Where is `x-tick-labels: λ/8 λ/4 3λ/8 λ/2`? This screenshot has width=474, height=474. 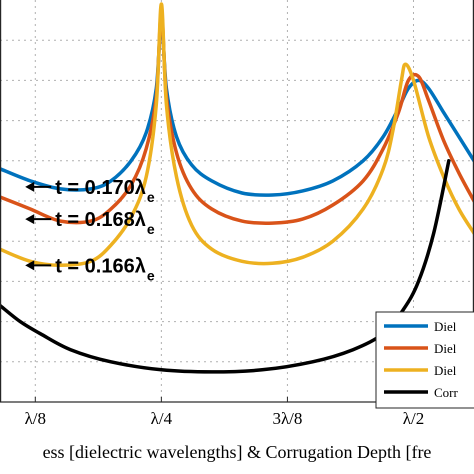 x-tick-labels: λ/8 λ/4 3λ/8 λ/2 is located at coordinates (224, 412).